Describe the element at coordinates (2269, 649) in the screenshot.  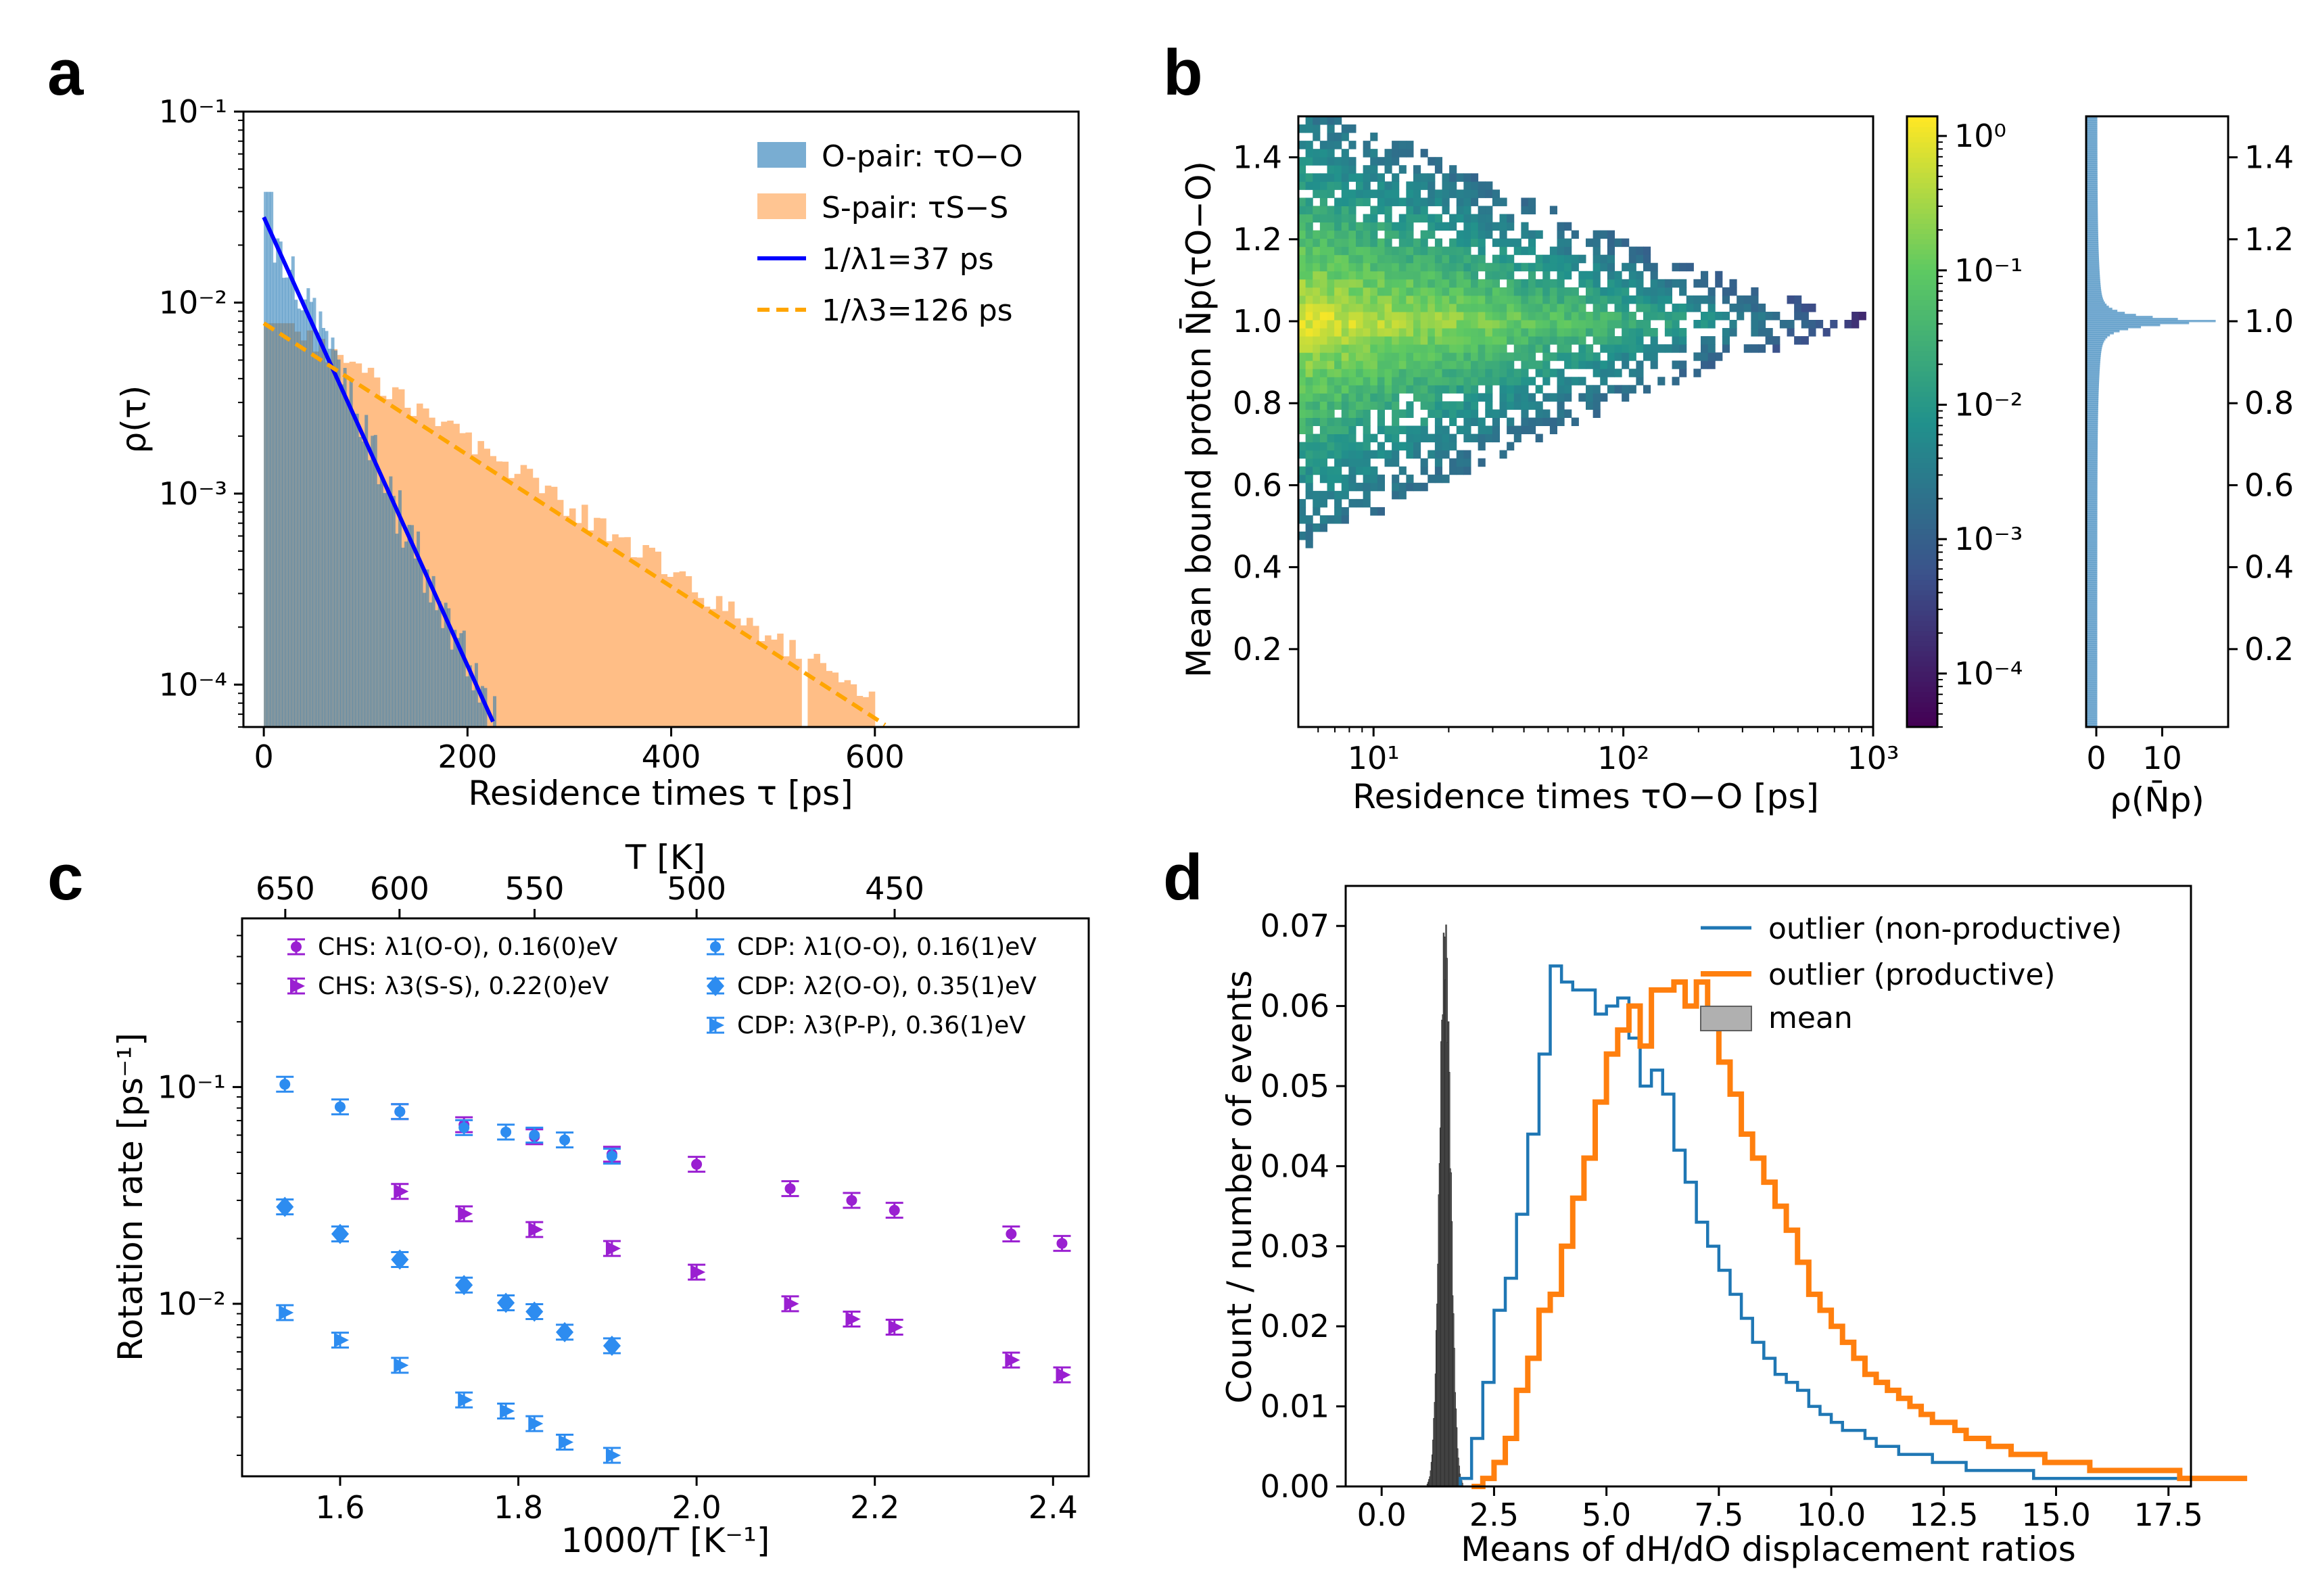
I see `marginal-y-tick-label: 0.2` at that location.